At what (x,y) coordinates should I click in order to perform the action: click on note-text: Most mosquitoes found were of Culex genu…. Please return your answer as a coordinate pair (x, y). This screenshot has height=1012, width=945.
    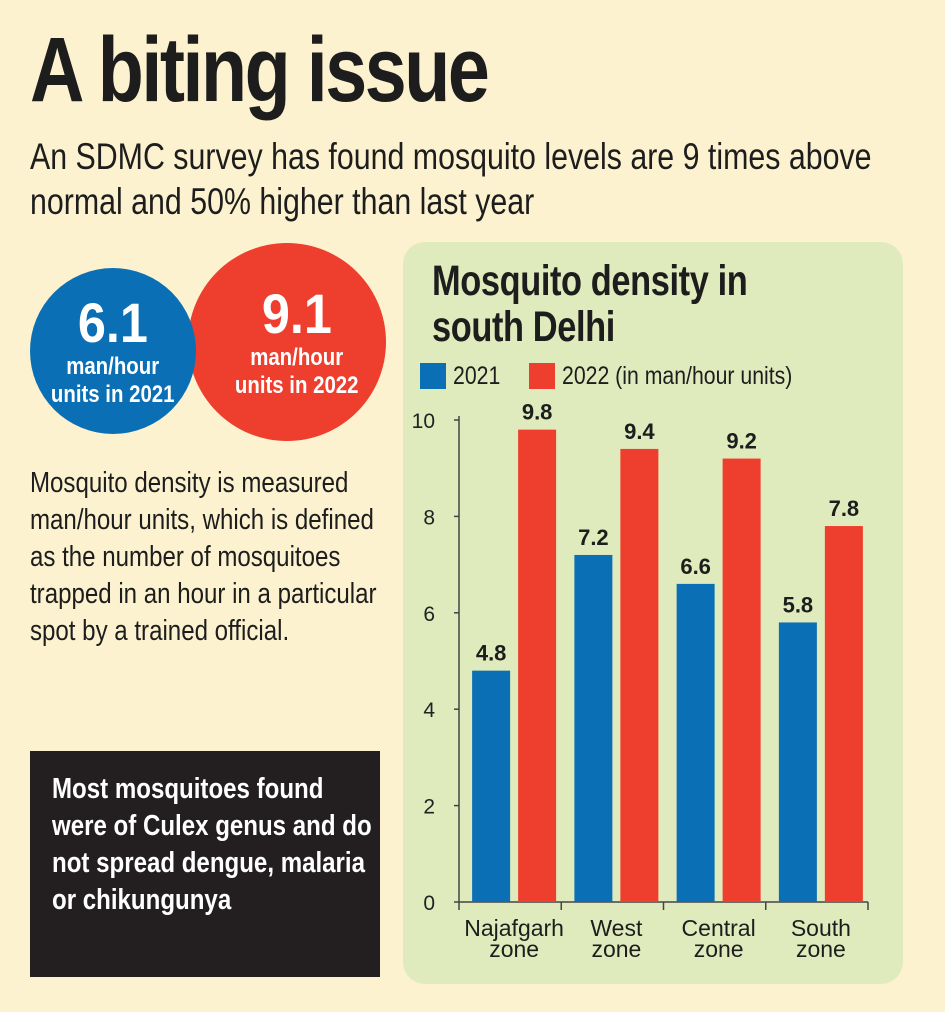
    Looking at the image, I should click on (212, 844).